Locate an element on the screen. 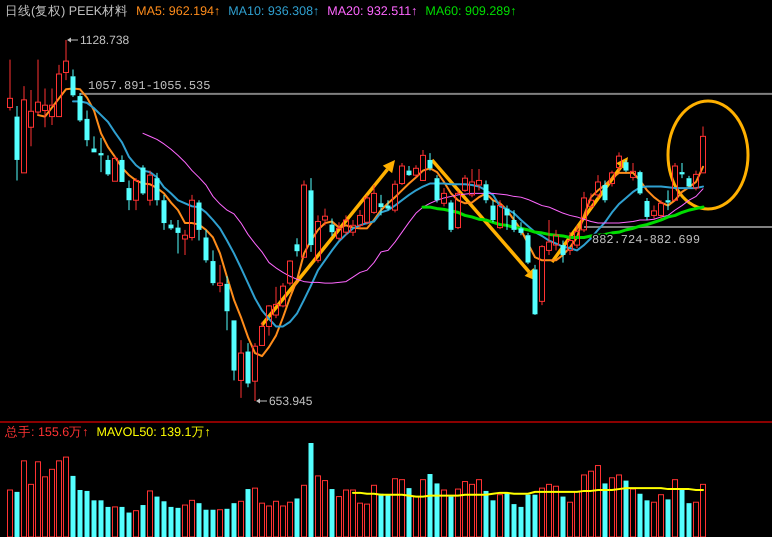 This screenshot has width=772, height=537. ref-line-label: 1057.891-1055.535 is located at coordinates (149, 85).